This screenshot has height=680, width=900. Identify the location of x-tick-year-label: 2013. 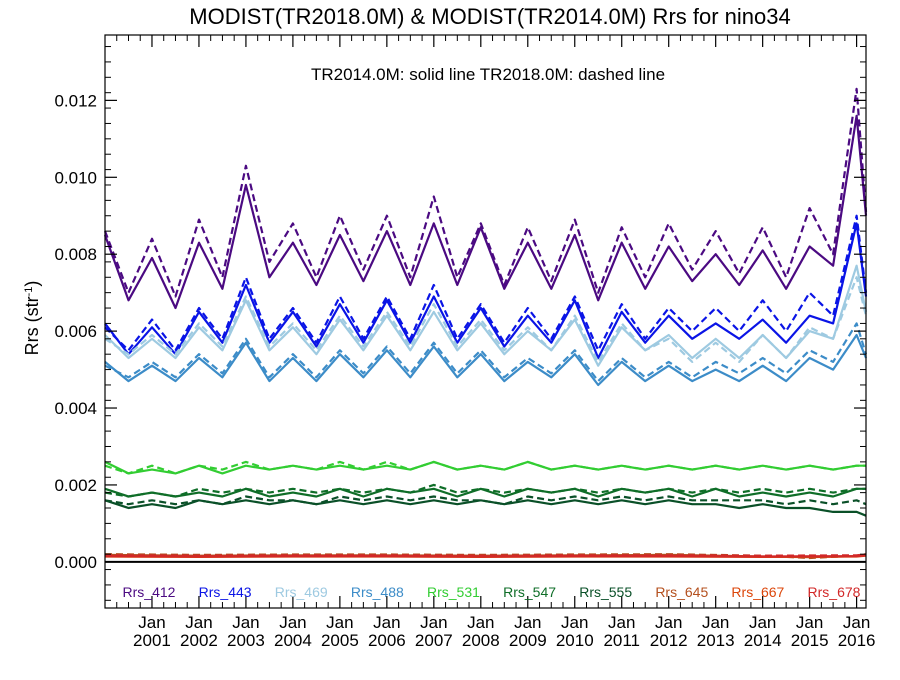
(716, 640).